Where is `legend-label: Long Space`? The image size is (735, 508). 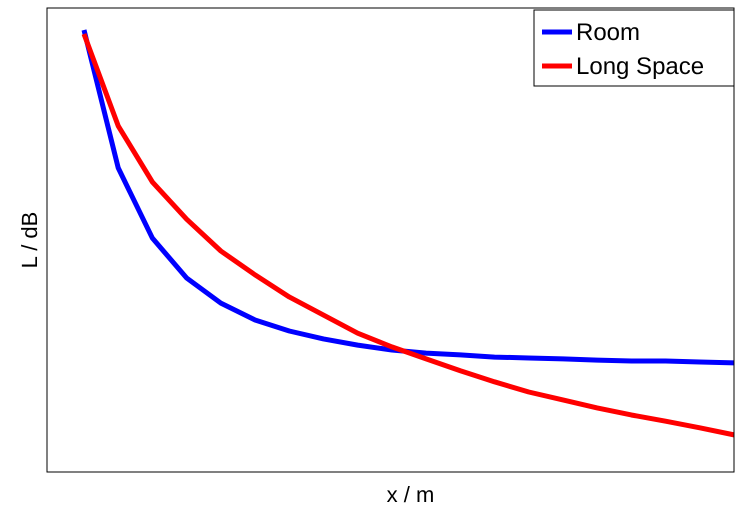 legend-label: Long Space is located at coordinates (640, 66).